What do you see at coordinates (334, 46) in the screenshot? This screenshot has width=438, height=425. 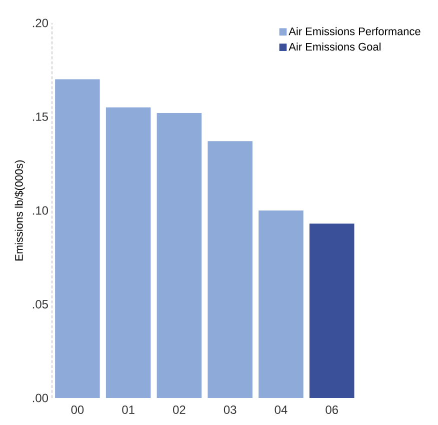 I see `legend-label: Air Emissions Goal` at bounding box center [334, 46].